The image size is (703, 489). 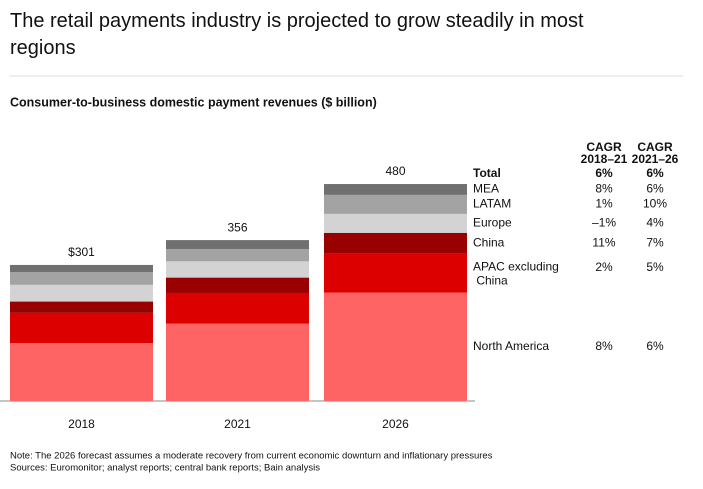 What do you see at coordinates (604, 204) in the screenshot?
I see `cagr-value: 1%` at bounding box center [604, 204].